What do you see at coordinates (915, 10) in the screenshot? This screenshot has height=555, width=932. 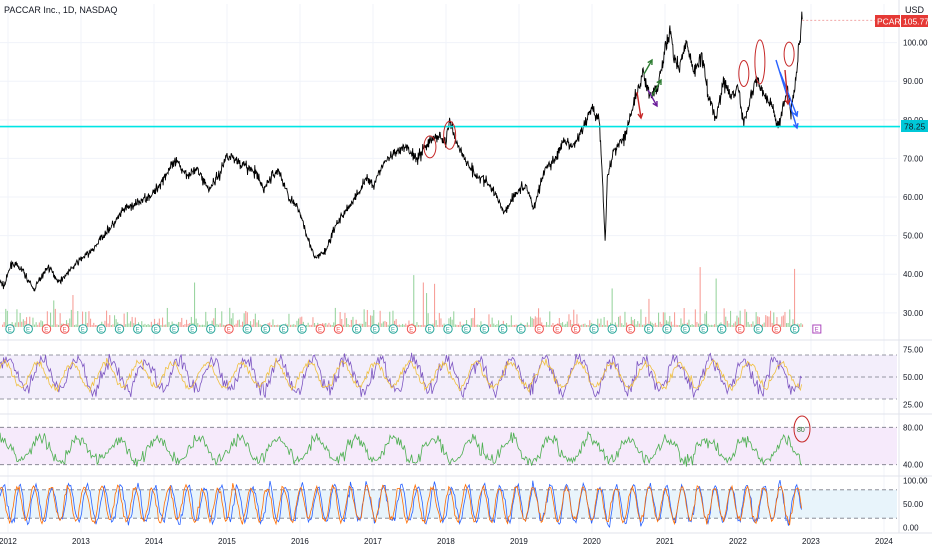 I see `currency-label: USD` at bounding box center [915, 10].